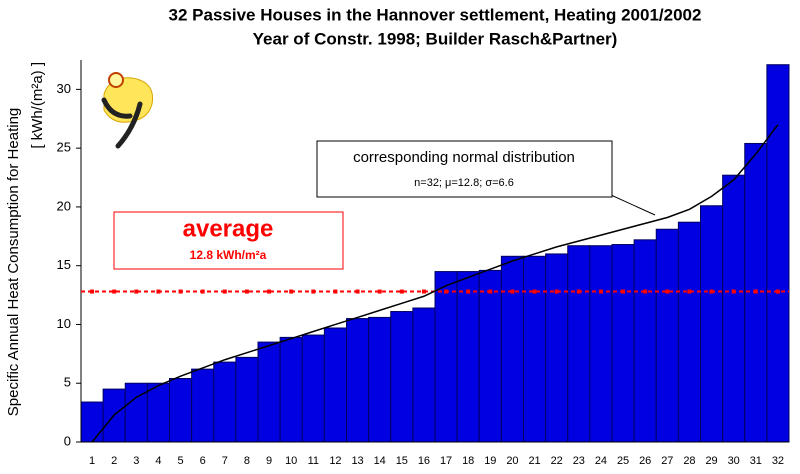  What do you see at coordinates (778, 461) in the screenshot?
I see `x-tick-label: 32` at bounding box center [778, 461].